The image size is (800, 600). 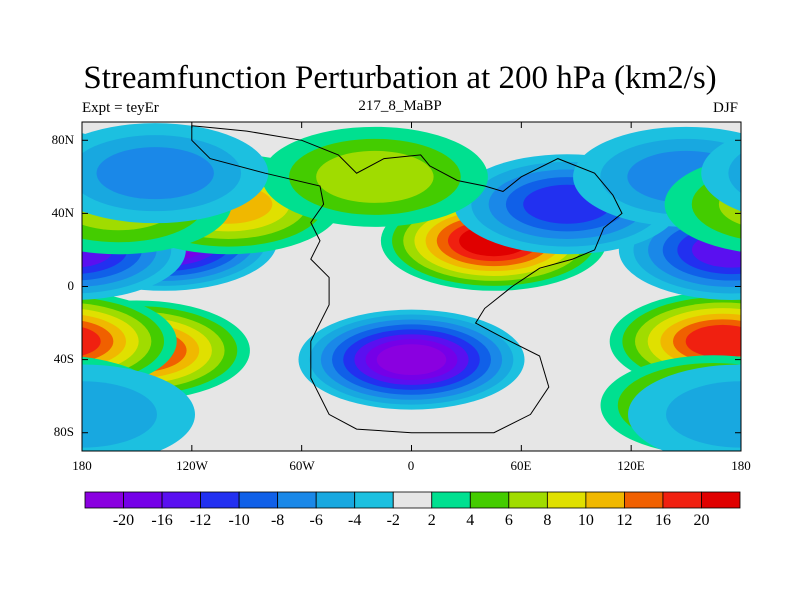 I want to click on x-tick-label: 0, so click(x=411, y=465).